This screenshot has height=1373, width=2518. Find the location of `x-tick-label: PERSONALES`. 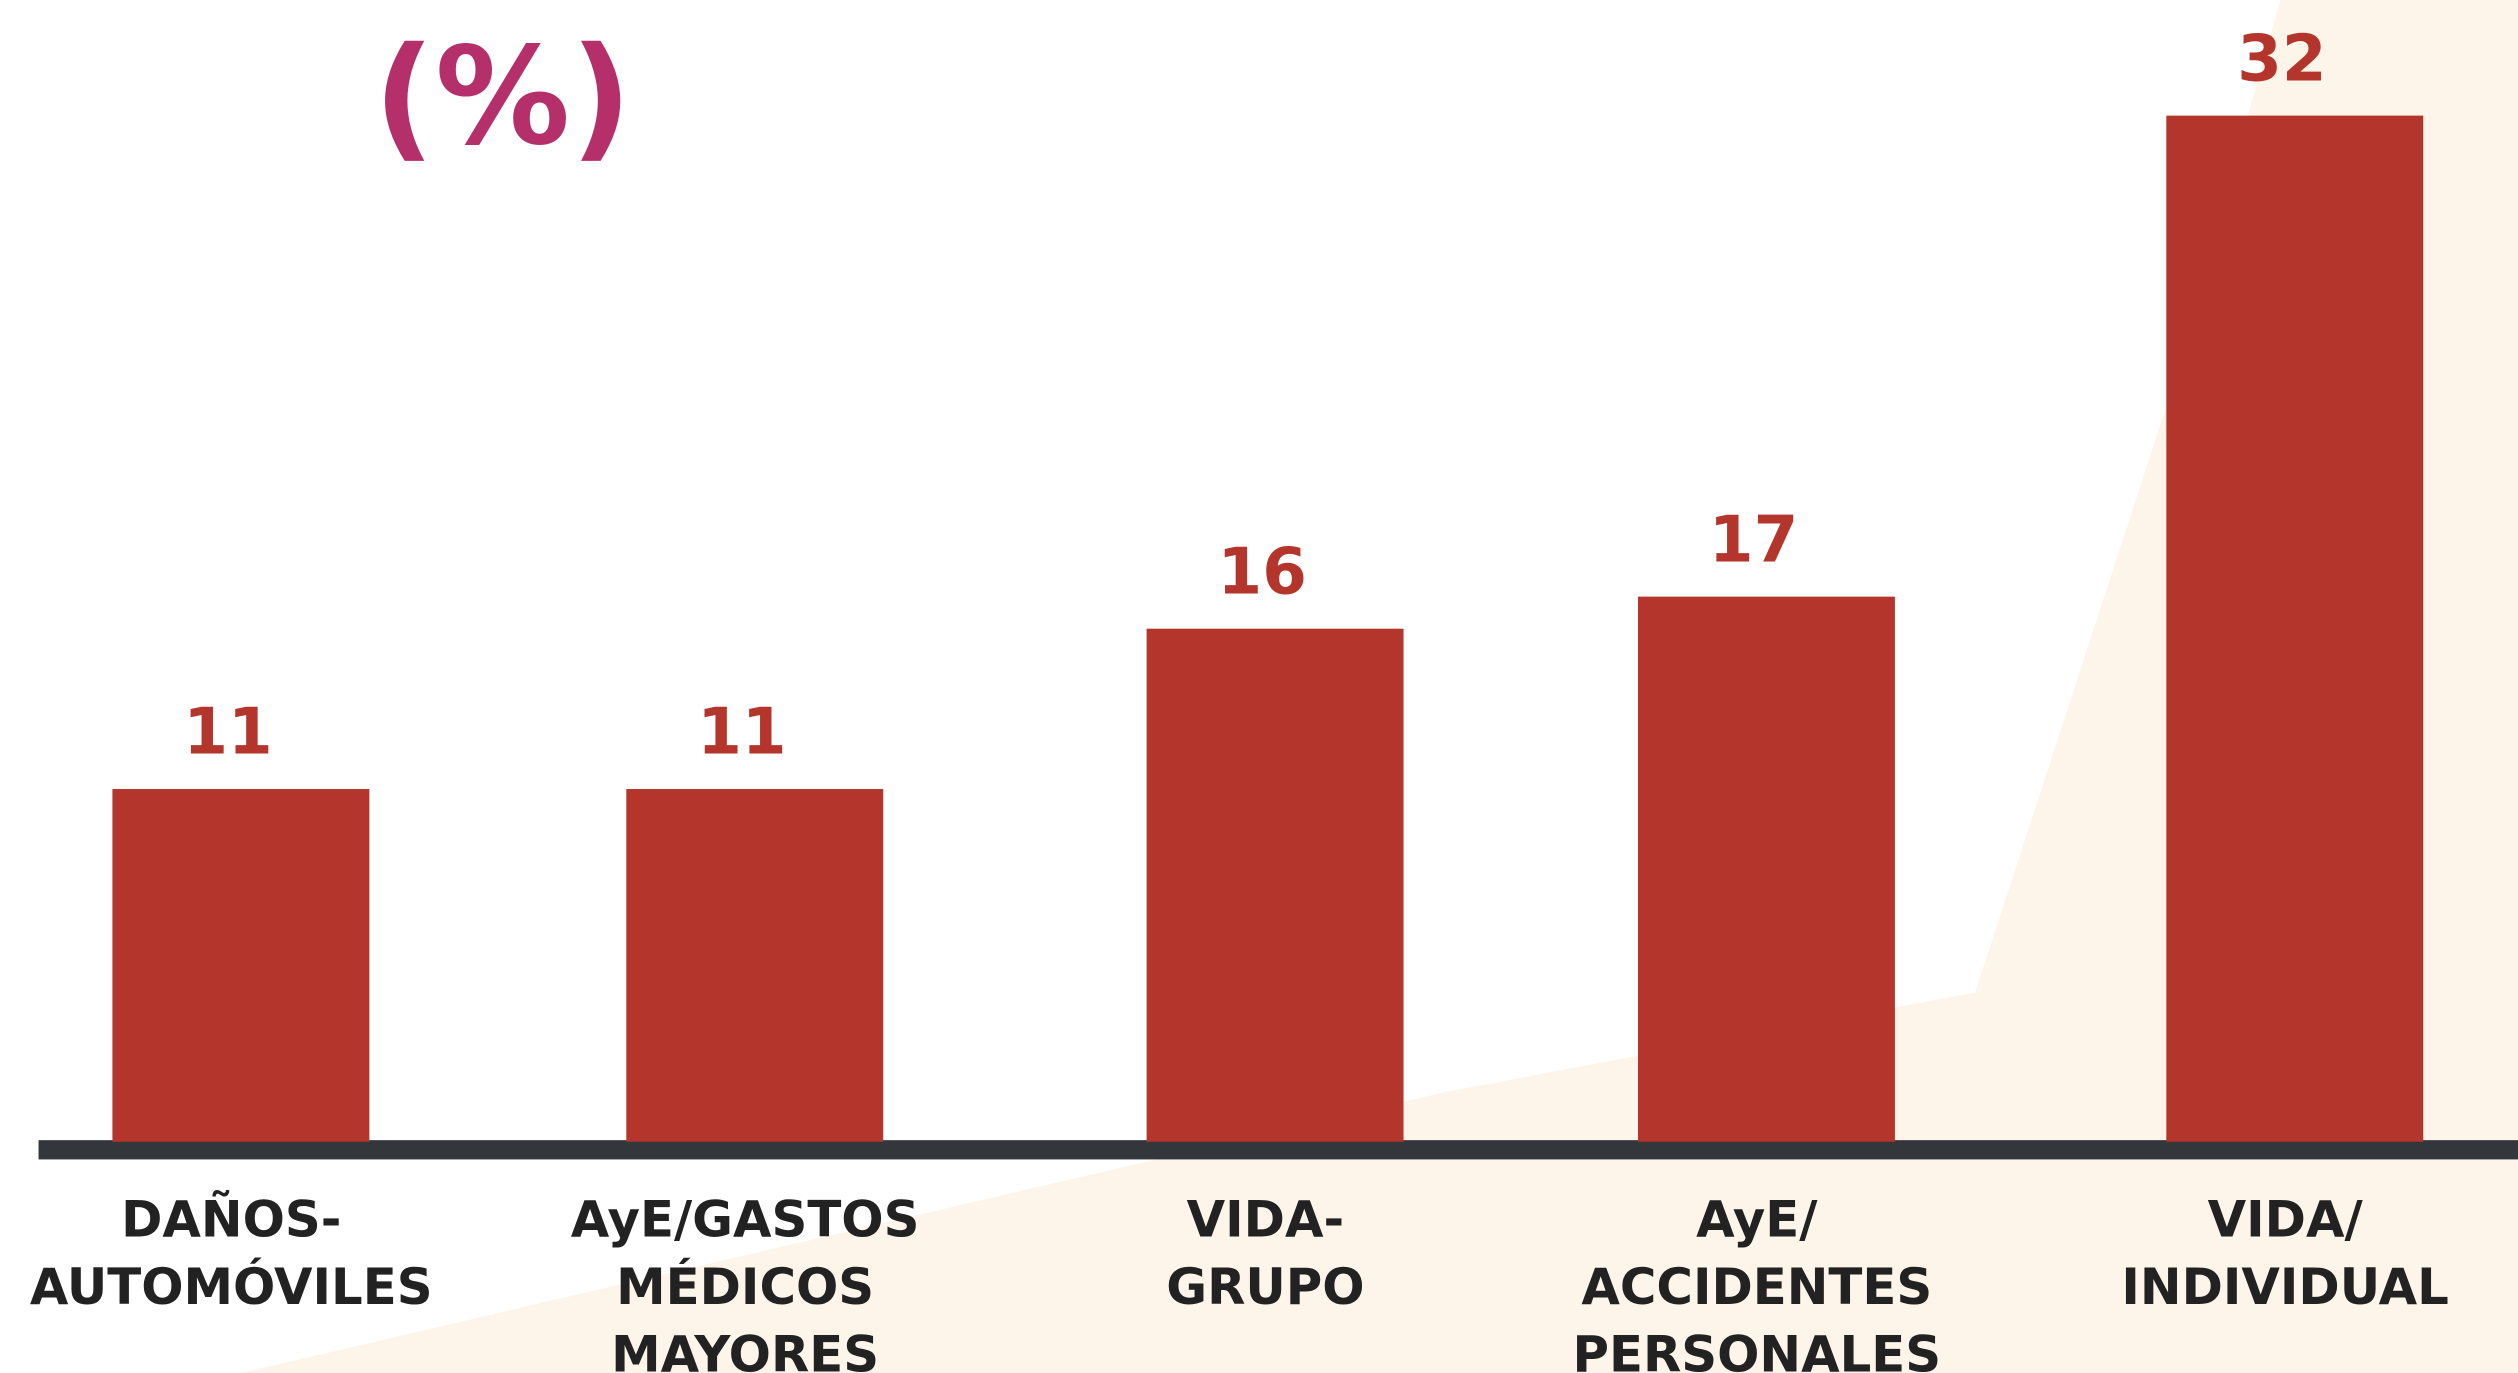

x-tick-label: PERSONALES is located at coordinates (1756, 1349).